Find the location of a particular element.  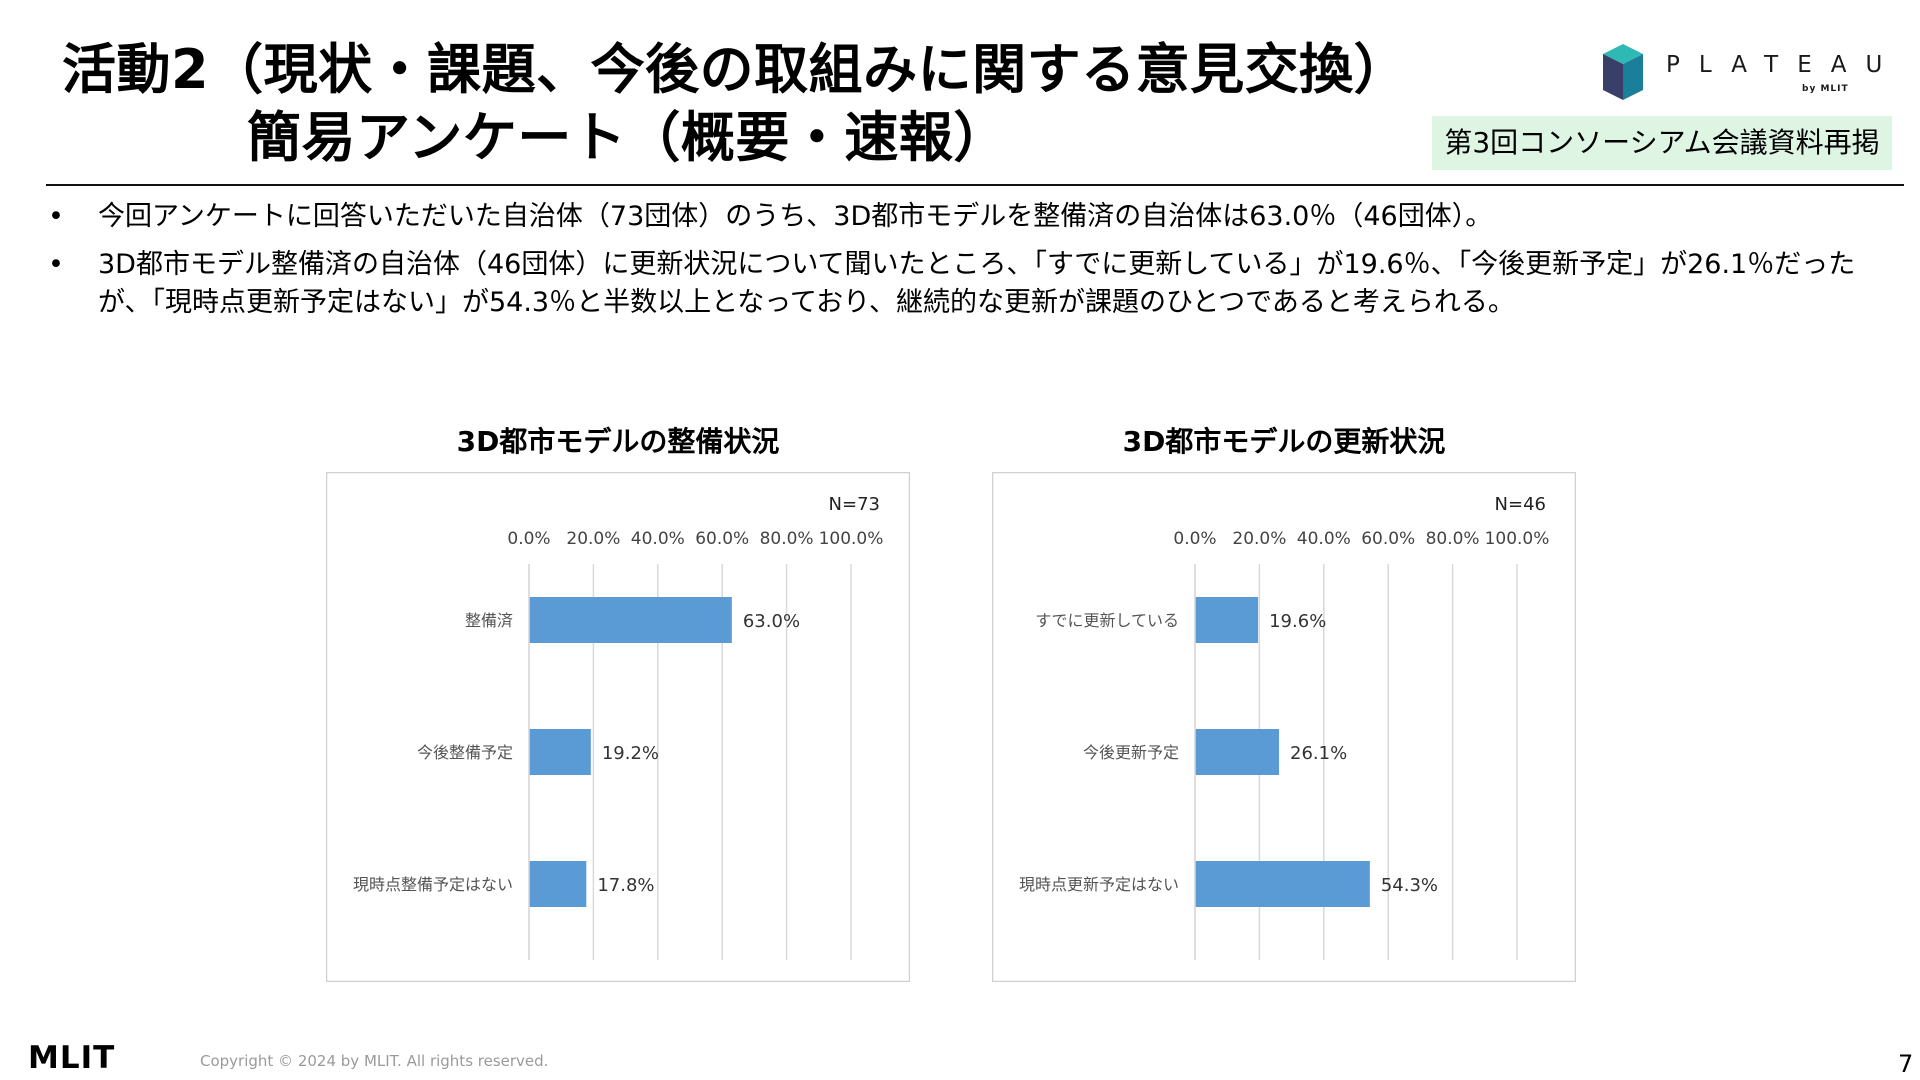

page-title-line-2: 簡易アンケート（概要・速報） is located at coordinates (627, 137).